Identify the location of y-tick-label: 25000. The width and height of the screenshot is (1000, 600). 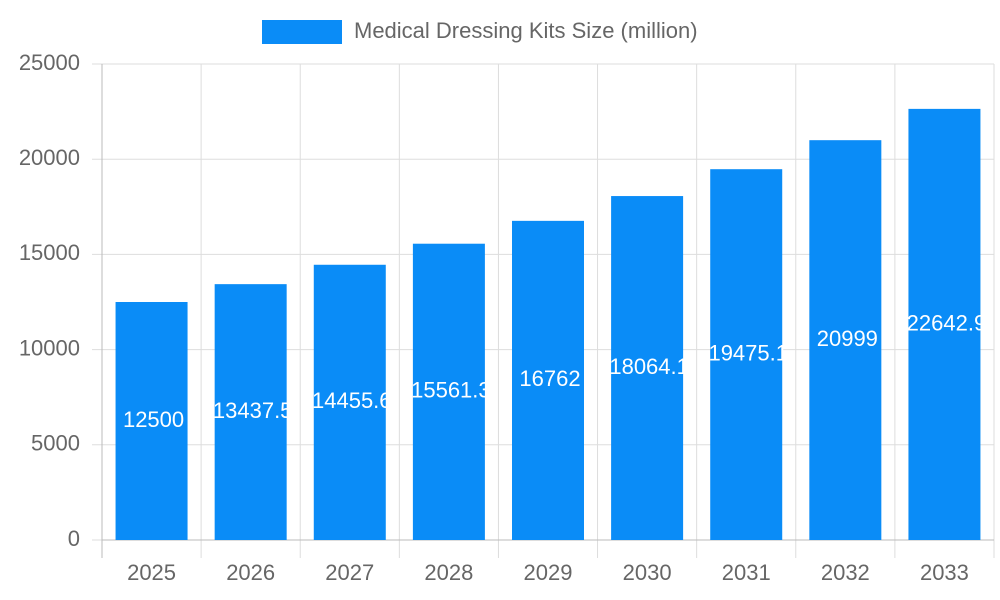
(49, 62).